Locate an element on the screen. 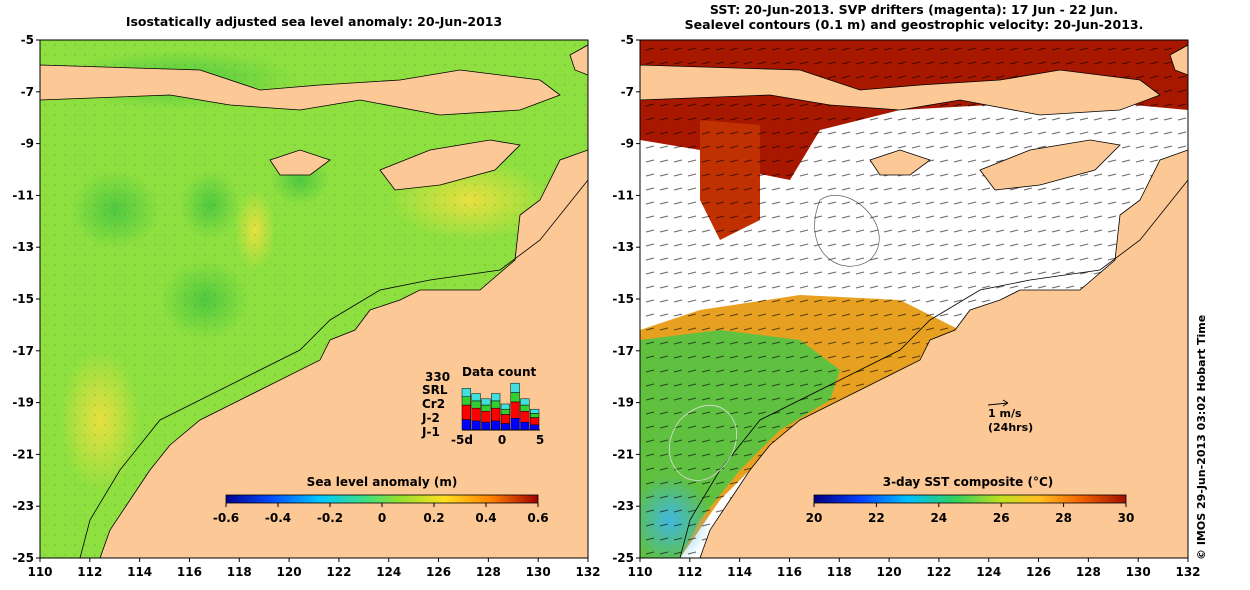  right-map-y-tick-label: -25 is located at coordinates (623, 558).